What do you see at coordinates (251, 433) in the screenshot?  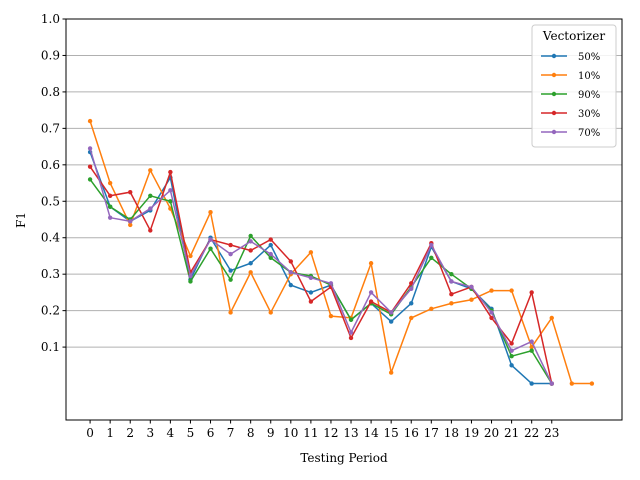 I see `x-tick-label: 8` at bounding box center [251, 433].